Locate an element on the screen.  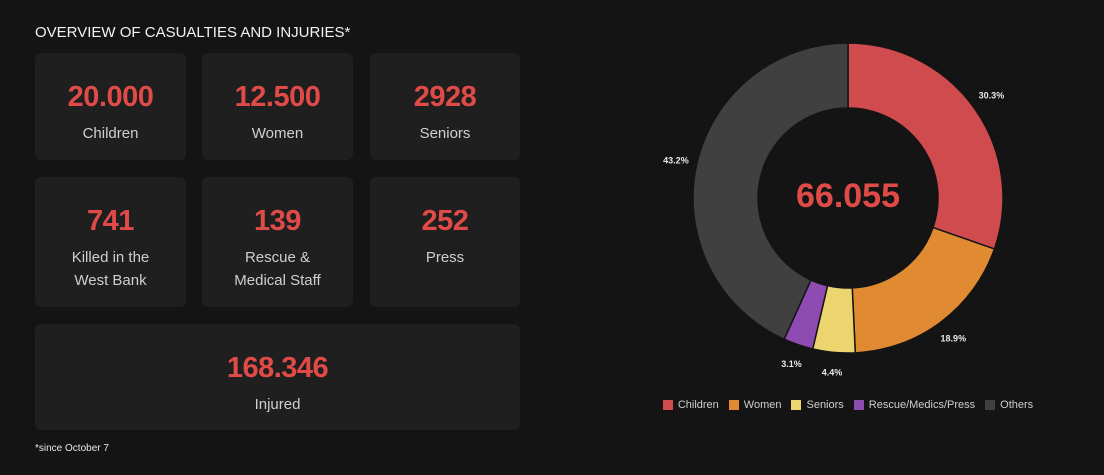
slice-label: 43.2% is located at coordinates (676, 160).